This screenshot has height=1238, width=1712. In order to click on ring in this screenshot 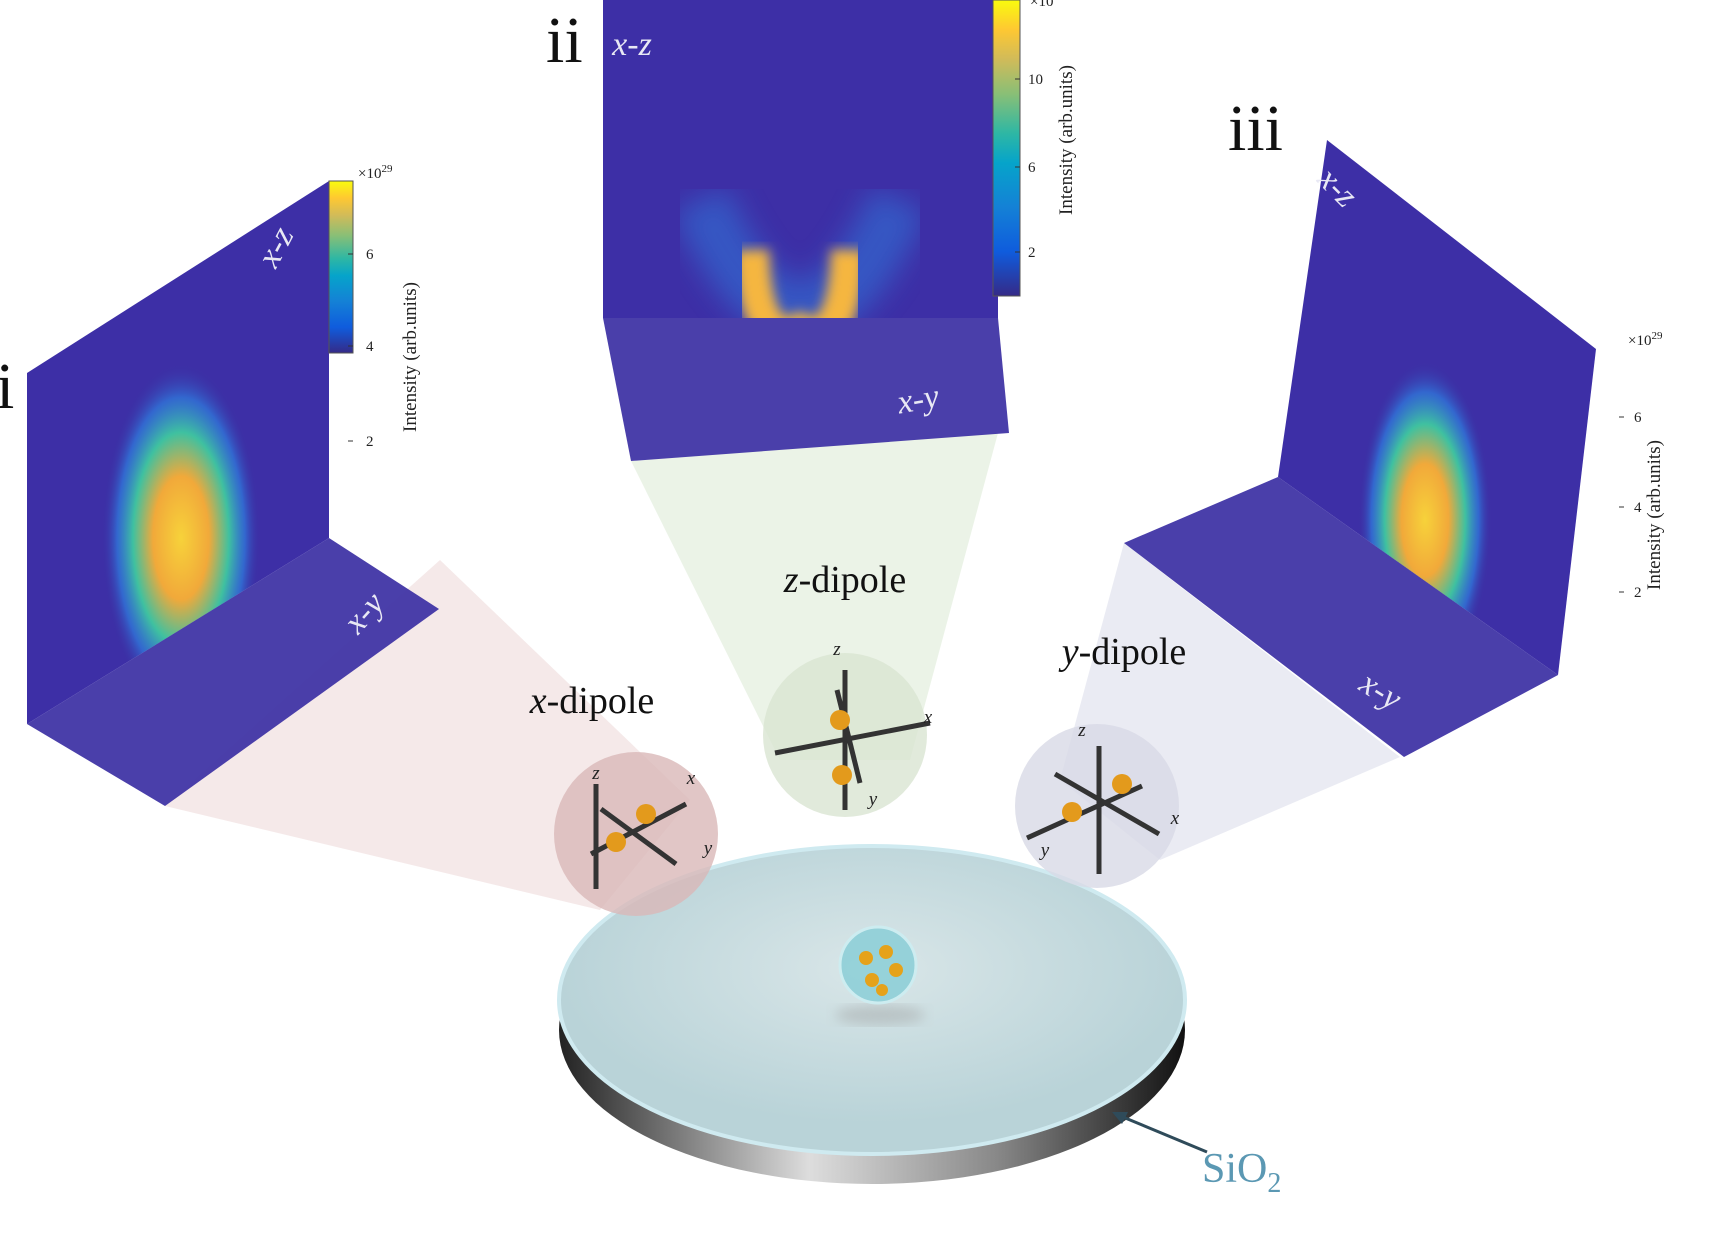, I will do `click(800, 252)`.